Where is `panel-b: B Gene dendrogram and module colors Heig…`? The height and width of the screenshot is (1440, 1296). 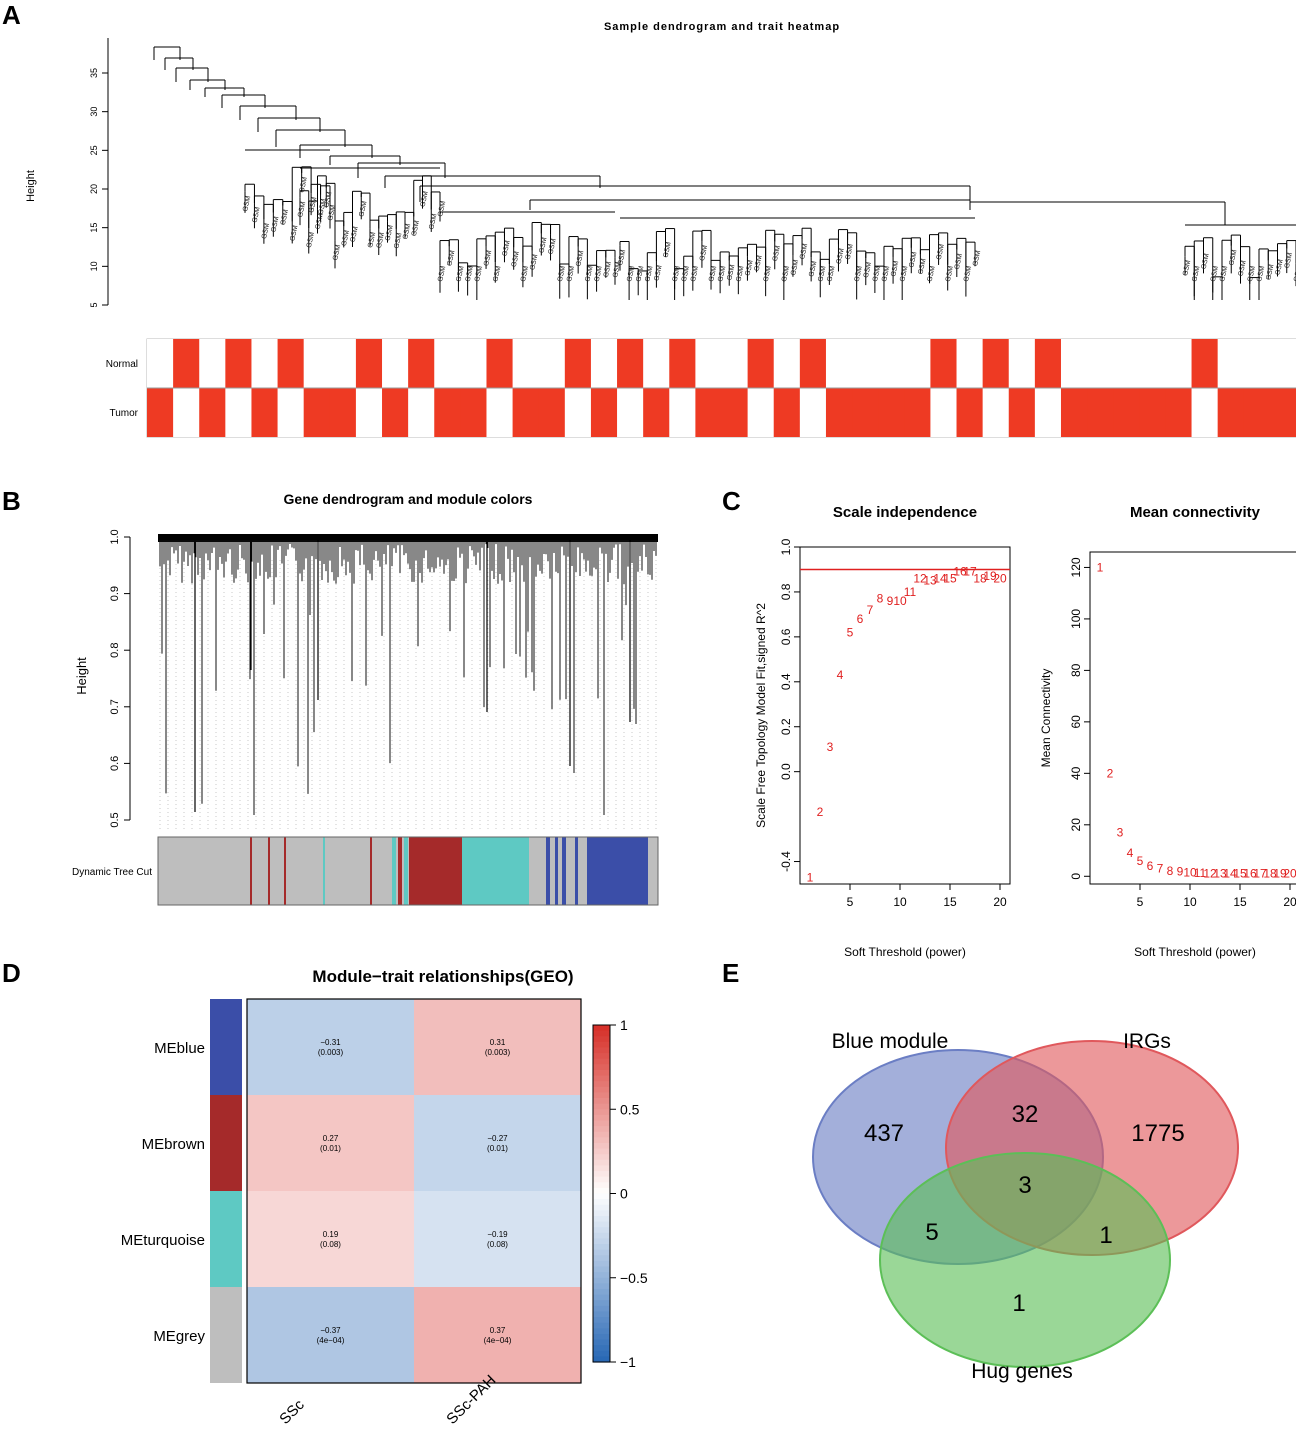 panel-b: B Gene dendrogram and module colors Heig… is located at coordinates (330, 696).